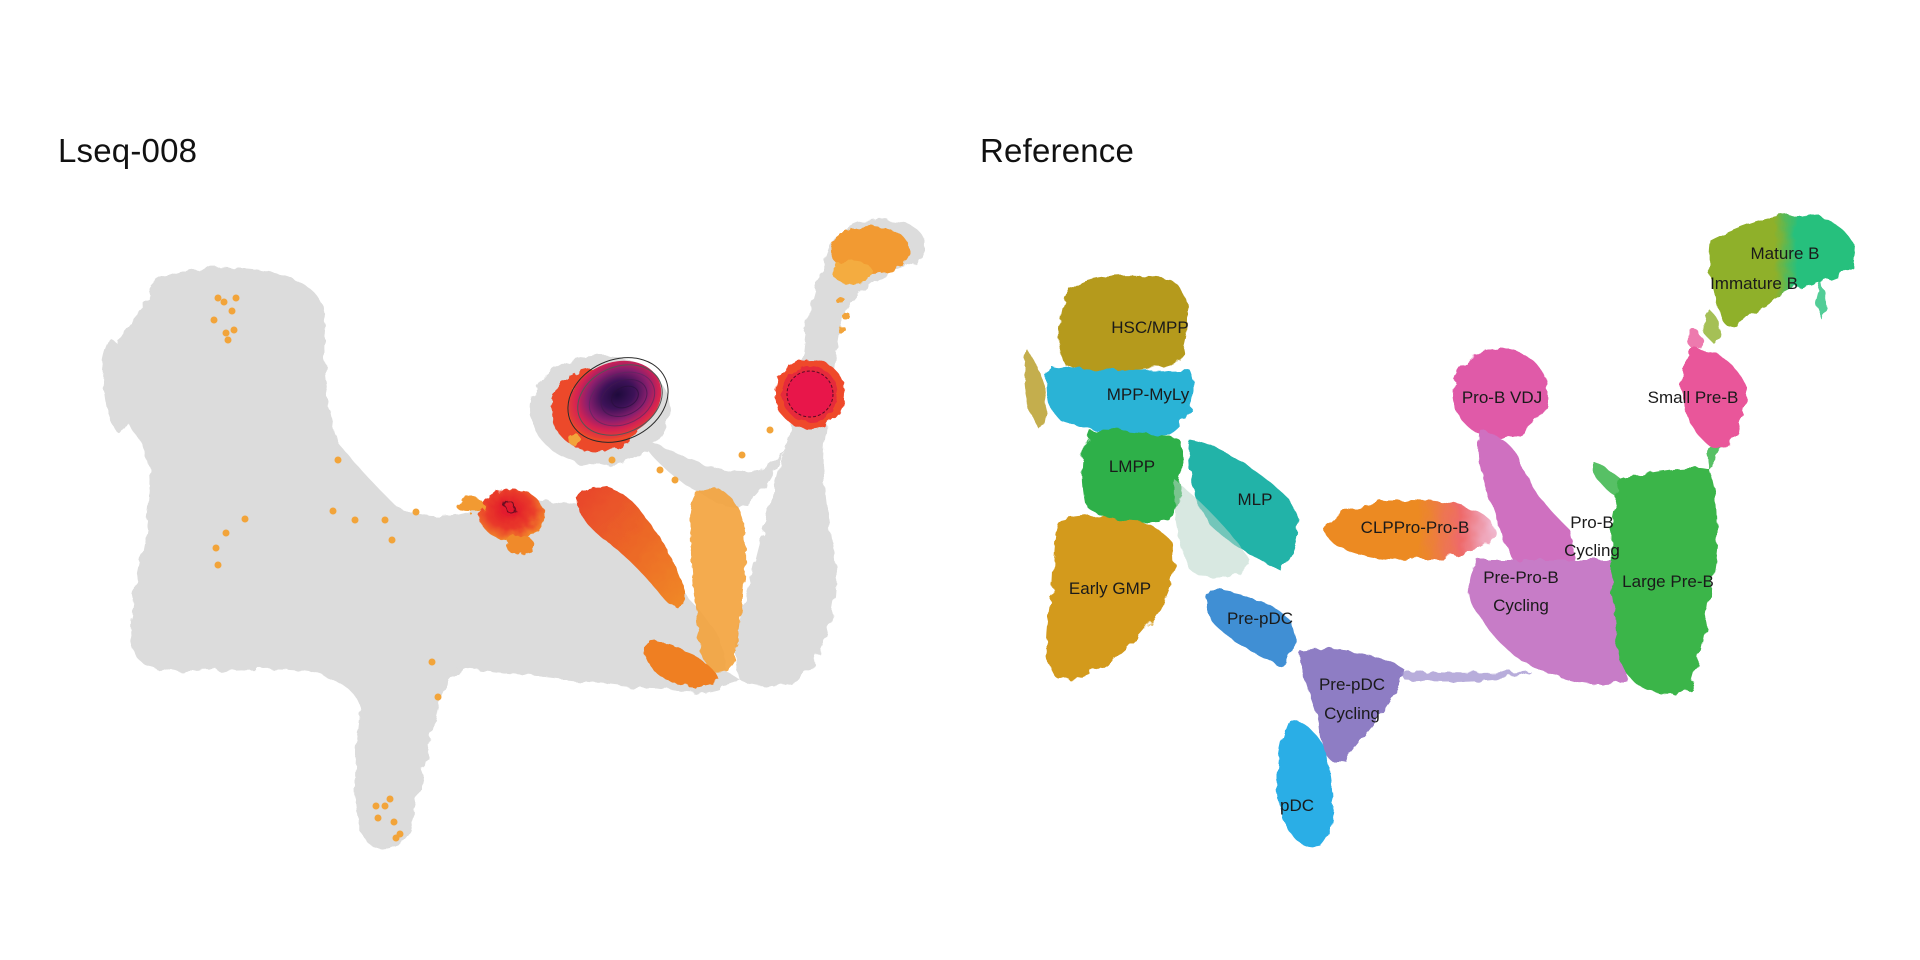 The width and height of the screenshot is (1920, 960). Describe the element at coordinates (1255, 499) in the screenshot. I see `label-mlp: MLP` at that location.